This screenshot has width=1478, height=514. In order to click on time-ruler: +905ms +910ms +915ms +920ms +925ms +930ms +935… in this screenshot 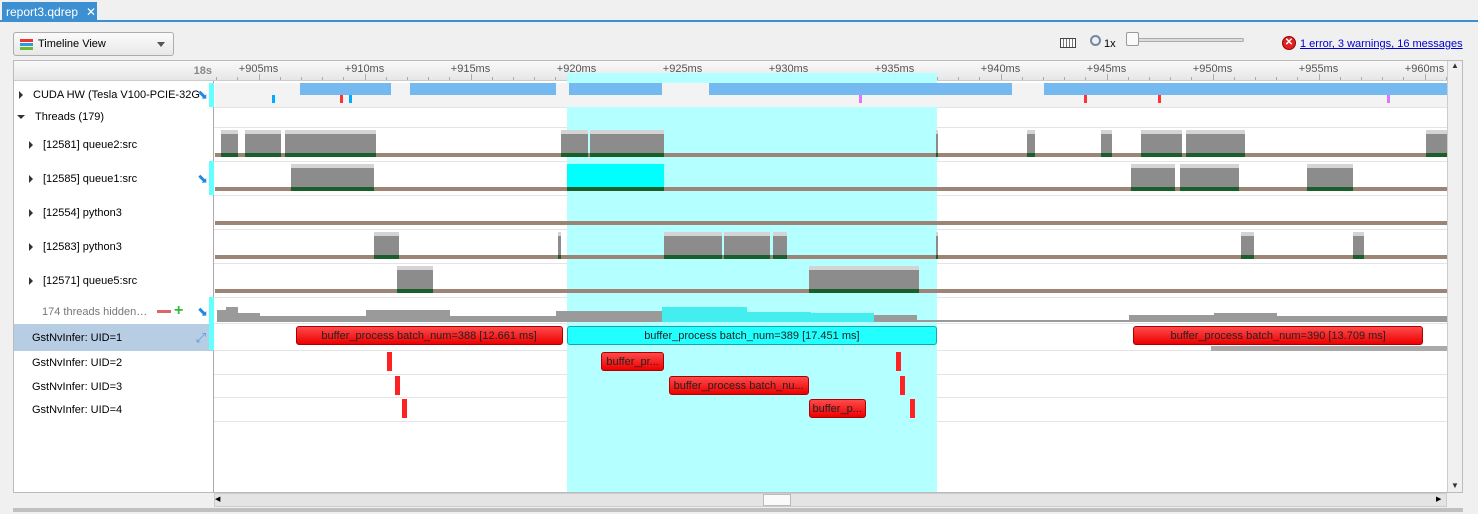, I will do `click(830, 71)`.